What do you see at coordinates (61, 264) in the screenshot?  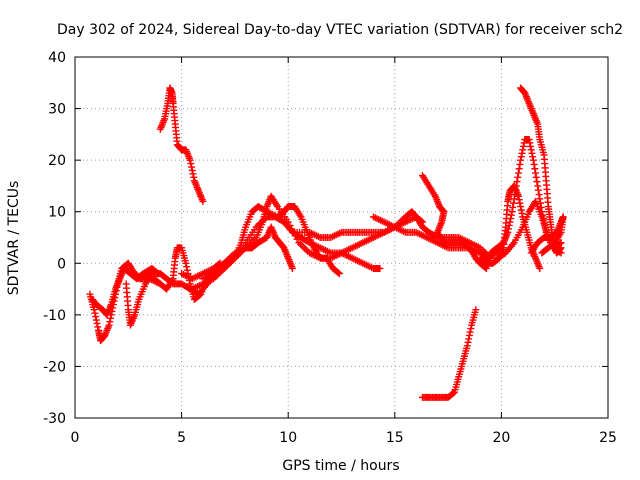 I see `y-tick-label: 0` at bounding box center [61, 264].